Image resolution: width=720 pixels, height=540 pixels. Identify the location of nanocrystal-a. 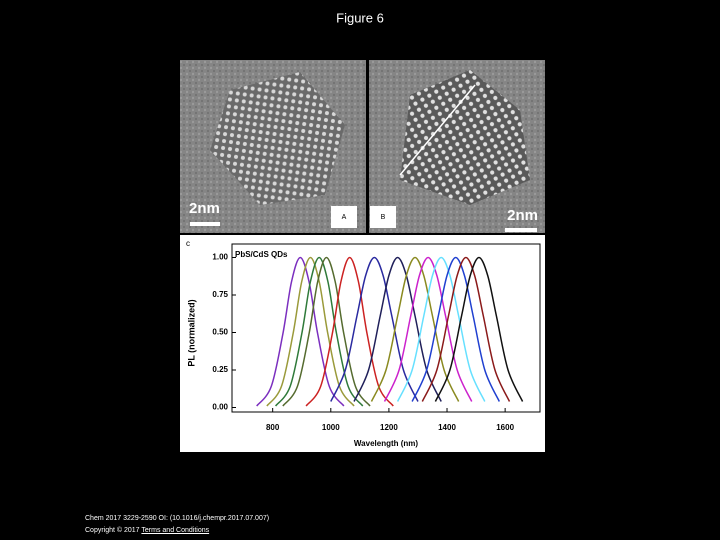
(277, 138).